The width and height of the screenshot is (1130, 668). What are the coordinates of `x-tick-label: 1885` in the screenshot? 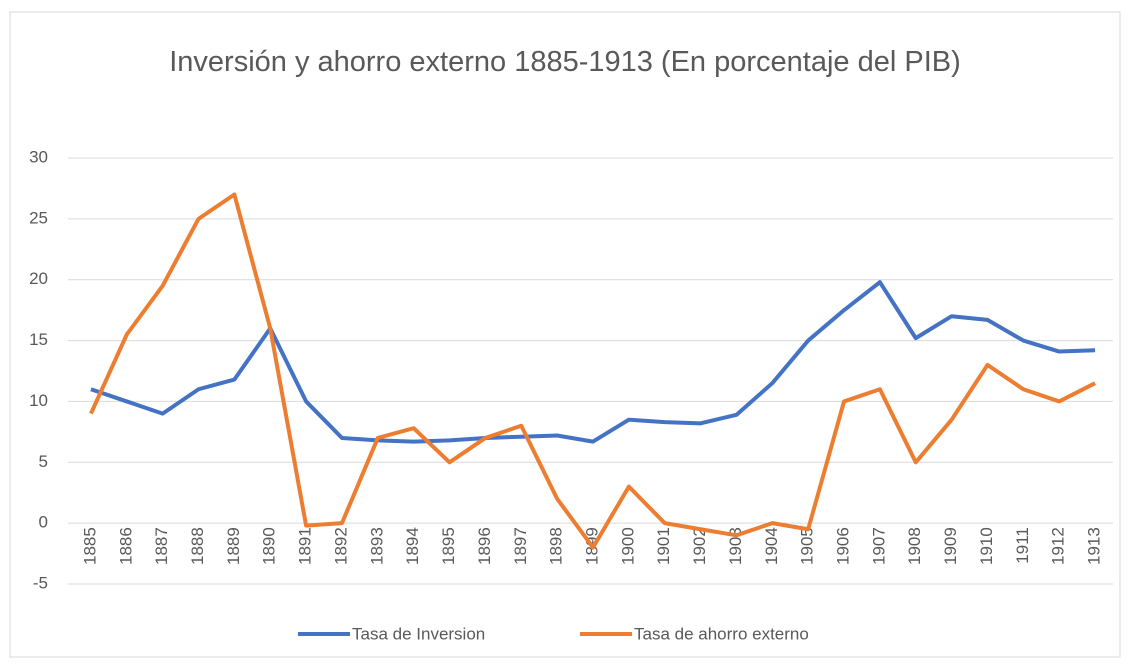 It's located at (89, 546).